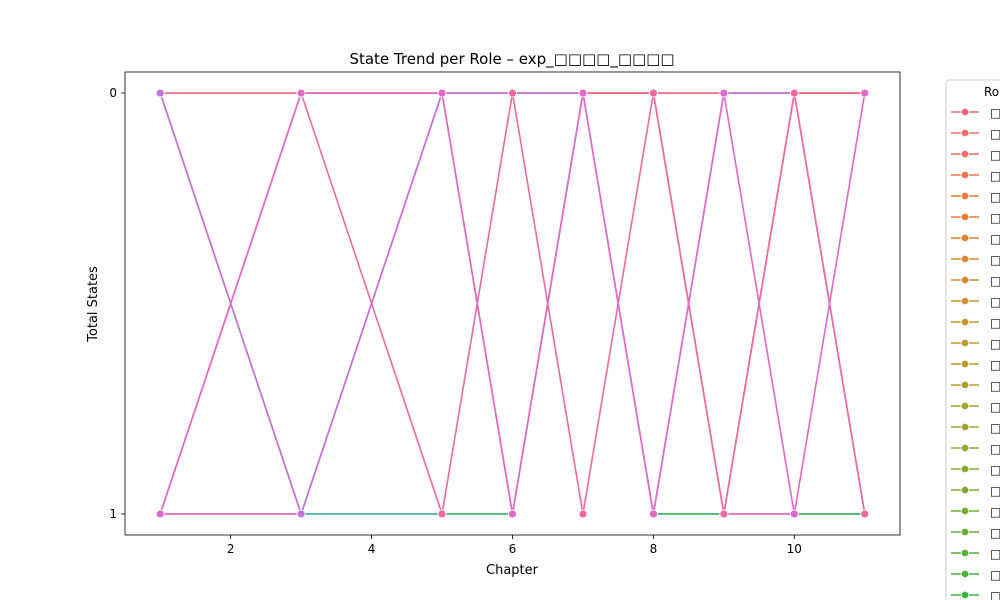 Image resolution: width=1000 pixels, height=600 pixels. I want to click on y-axis: 01, so click(117, 303).